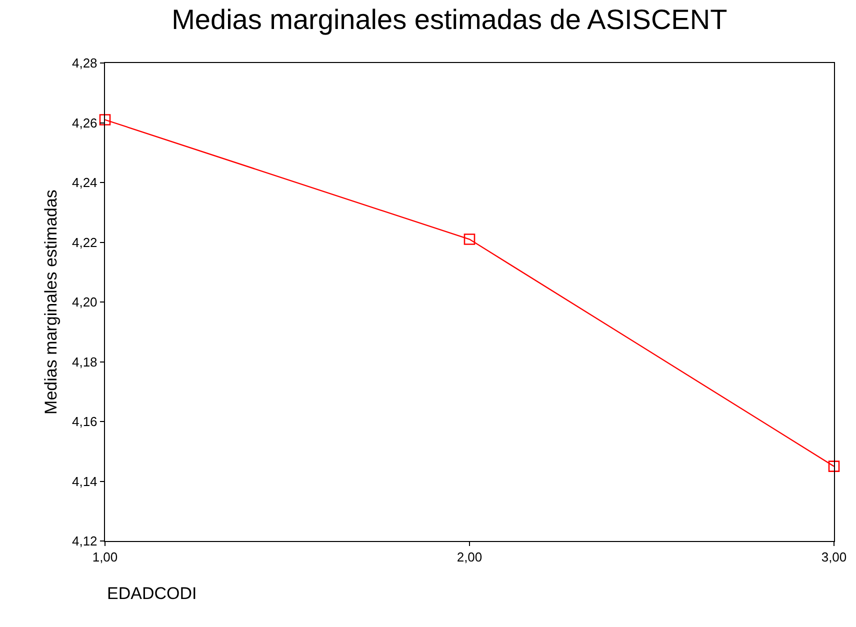 The height and width of the screenshot is (627, 856). Describe the element at coordinates (152, 593) in the screenshot. I see `x-axis-title: EDADCODI` at that location.